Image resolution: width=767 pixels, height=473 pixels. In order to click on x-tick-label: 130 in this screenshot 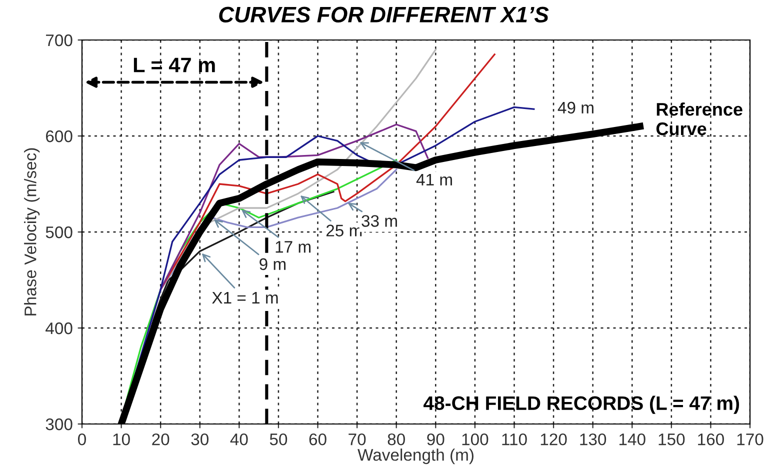, I will do `click(593, 439)`.